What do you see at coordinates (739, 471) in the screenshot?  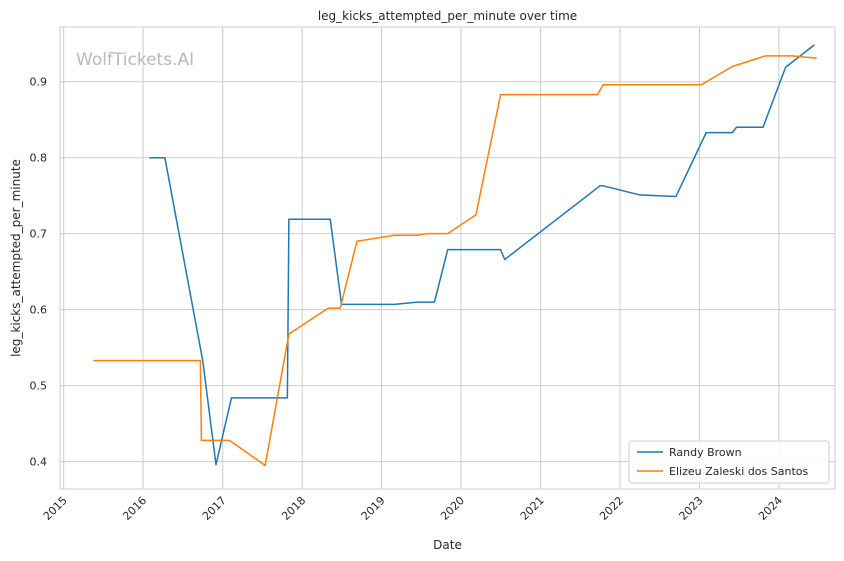 I see `legend-label-elizeu-zaleski: Elizeu Zaleski dos Santos` at bounding box center [739, 471].